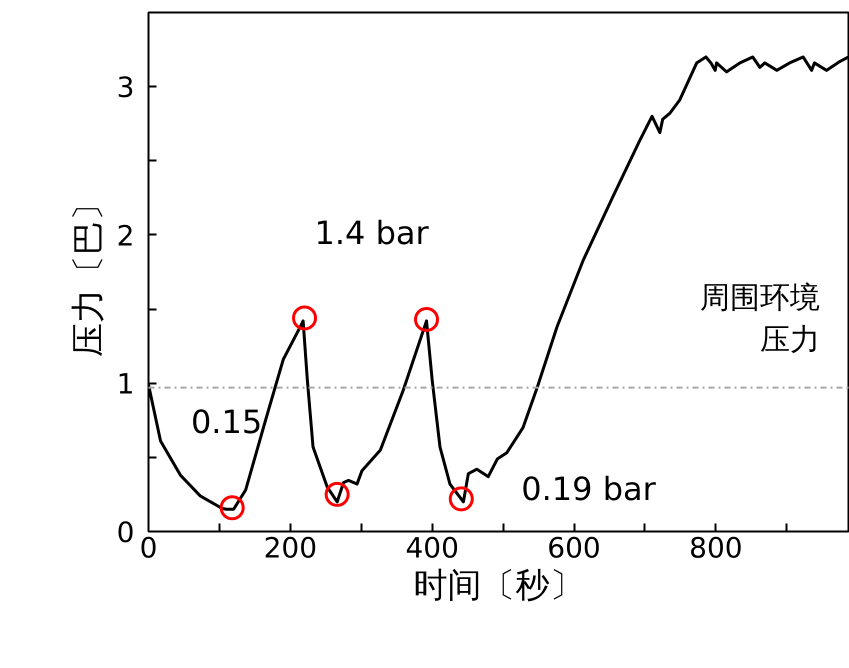 The image size is (849, 668). I want to click on ref-line-label: 周围环境压力, so click(760, 319).